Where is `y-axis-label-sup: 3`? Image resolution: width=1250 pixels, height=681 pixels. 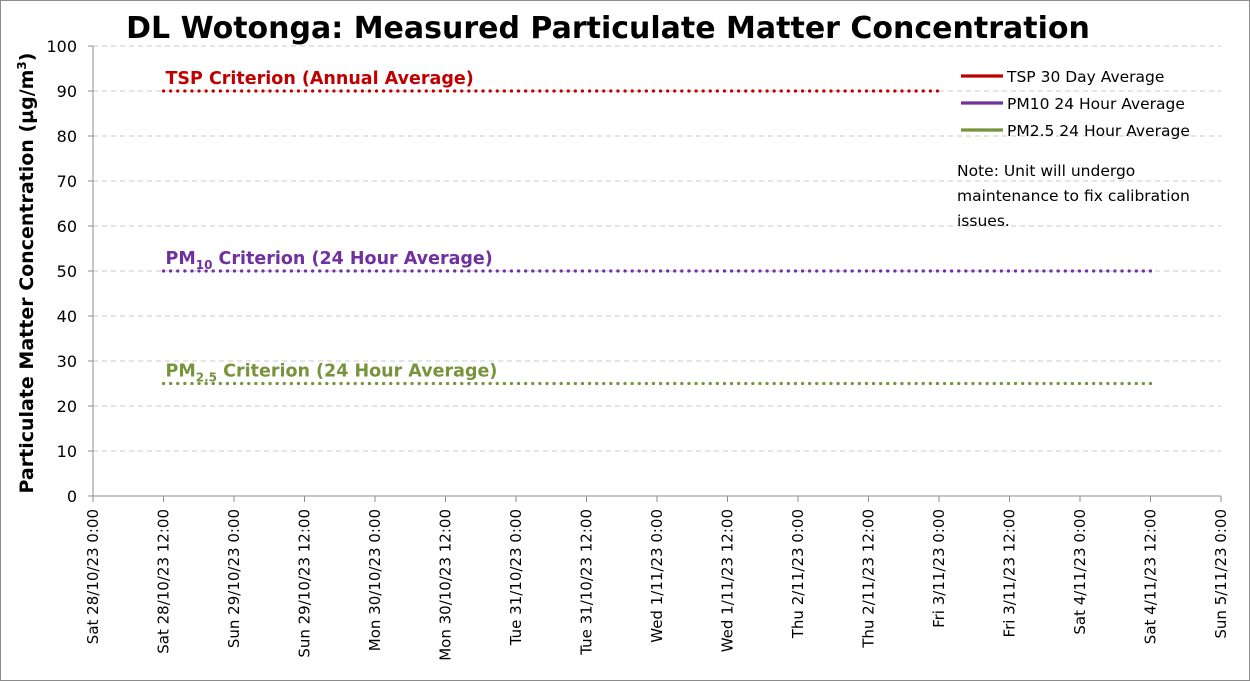 y-axis-label-sup: 3 is located at coordinates (22, 65).